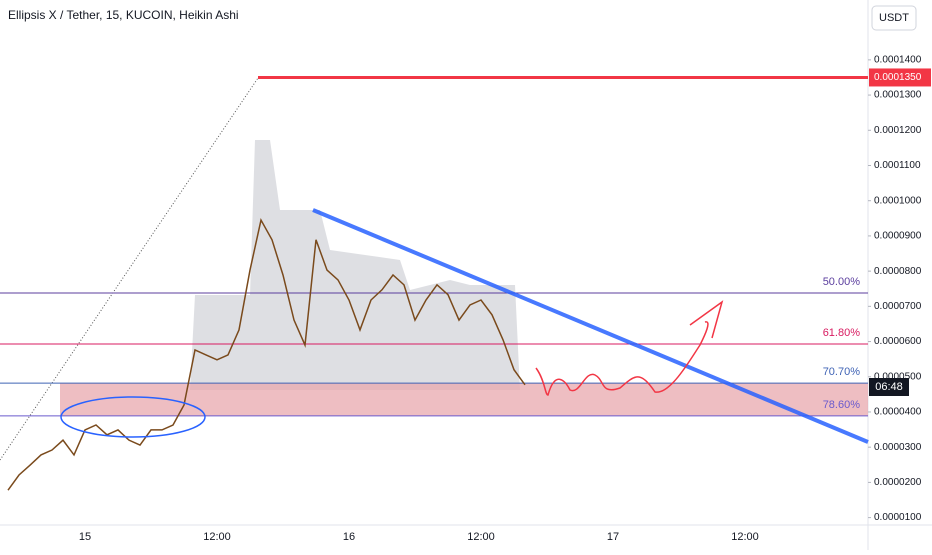 This screenshot has height=555, width=932. What do you see at coordinates (85, 537) in the screenshot?
I see `x-tick-label: 15` at bounding box center [85, 537].